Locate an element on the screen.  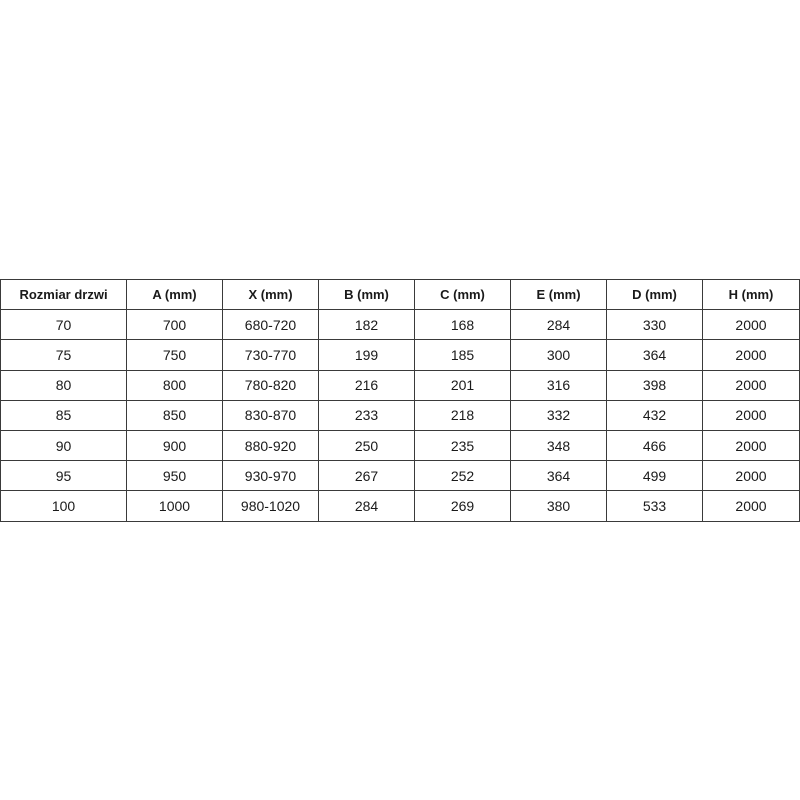
table-cell: 680-720 is located at coordinates (270, 325).